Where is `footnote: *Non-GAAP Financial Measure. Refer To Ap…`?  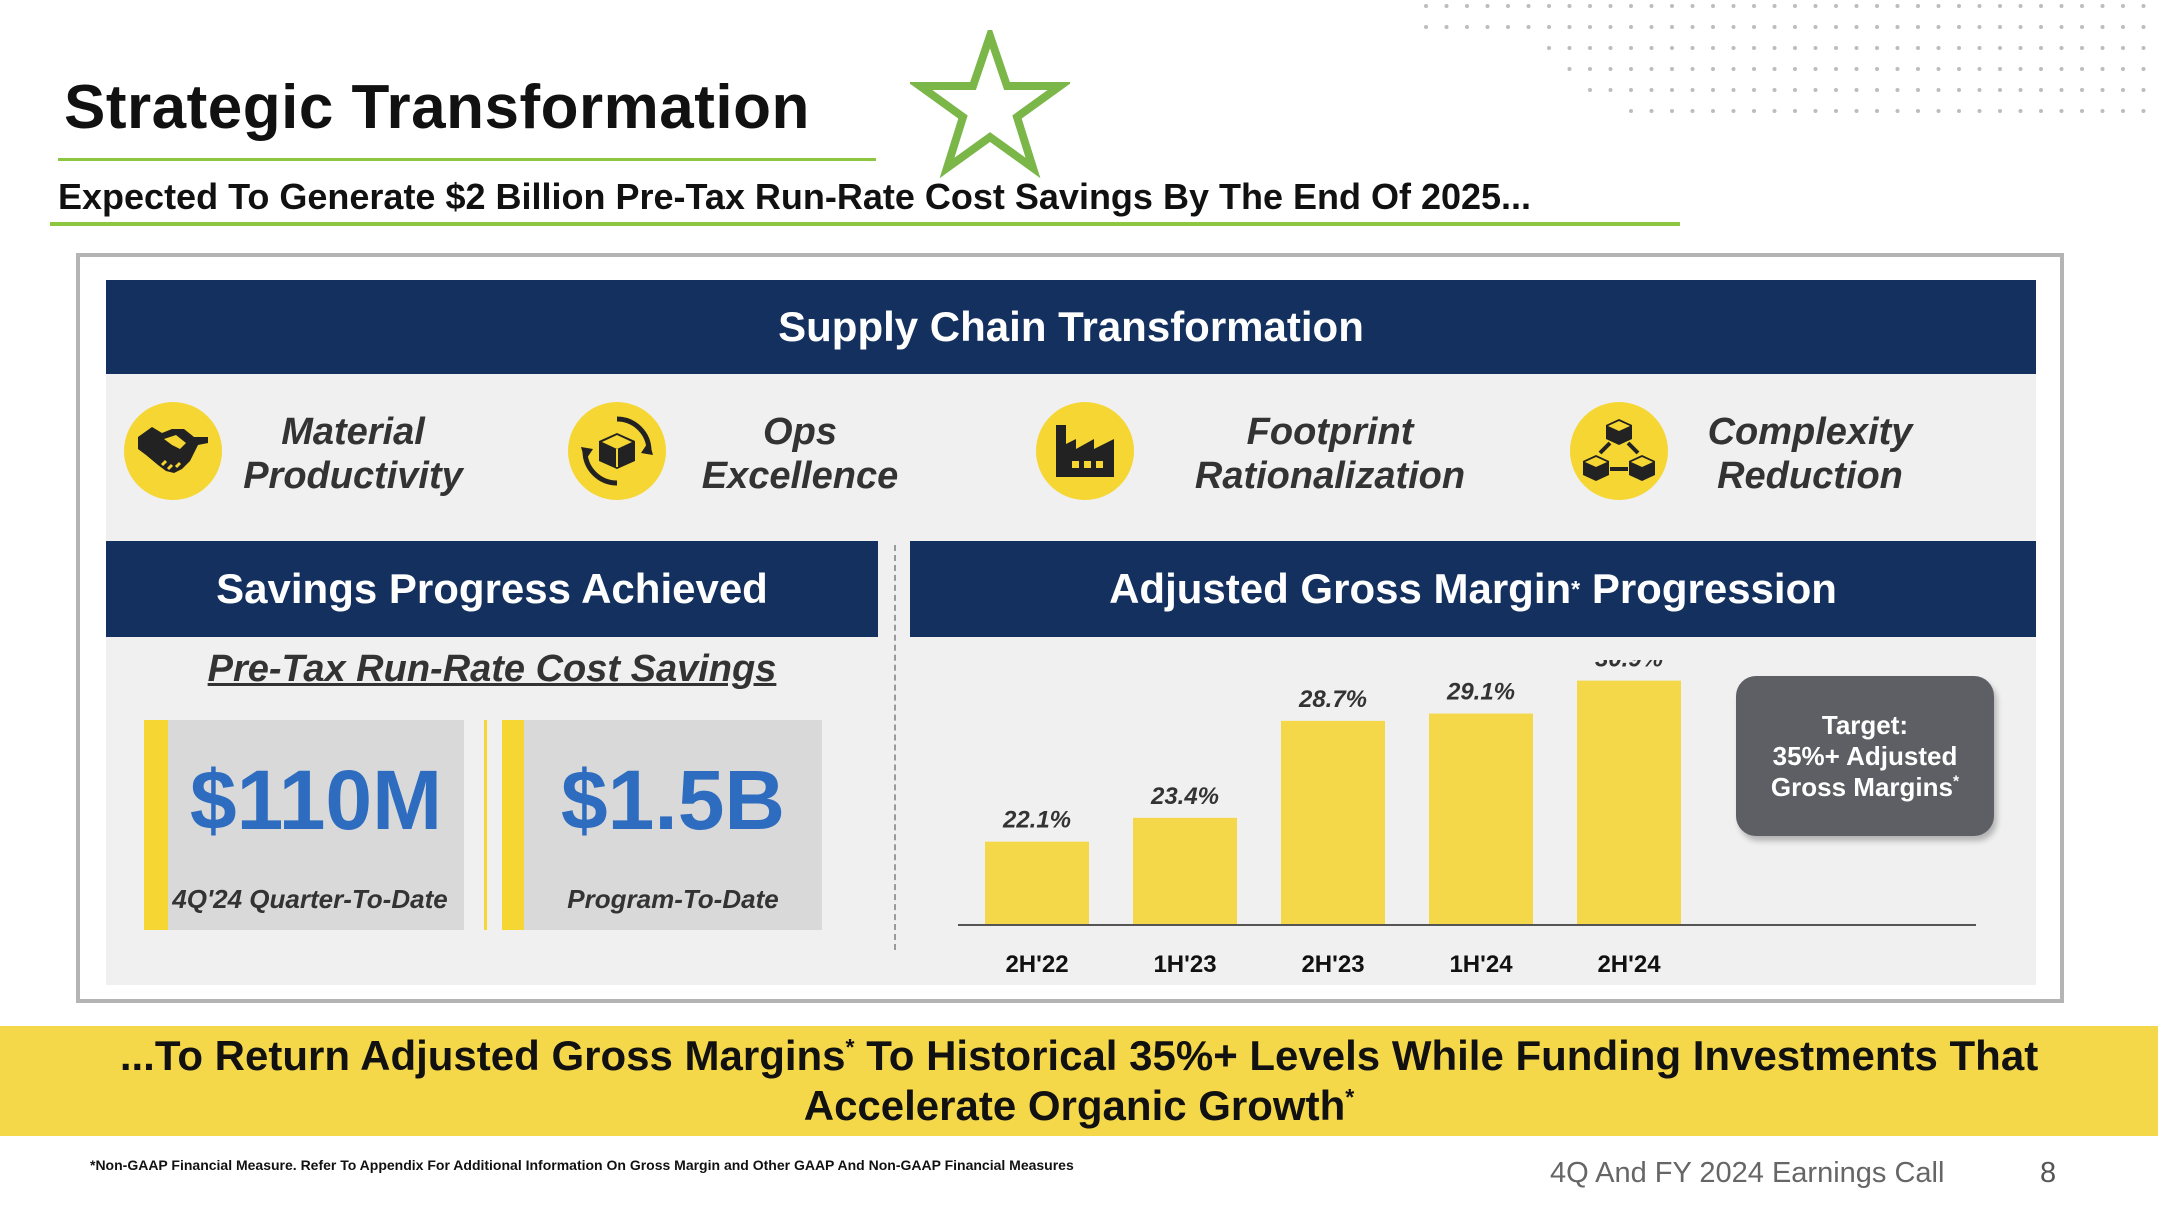
footnote: *Non-GAAP Financial Measure. Refer To Ap… is located at coordinates (582, 1165).